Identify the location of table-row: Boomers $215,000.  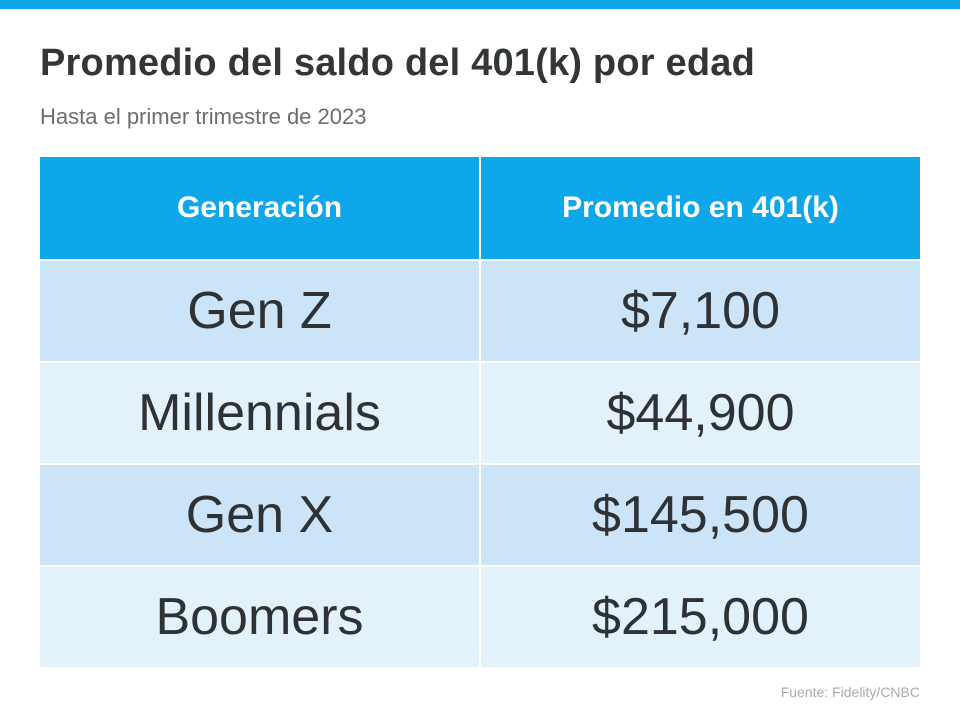
(480, 616).